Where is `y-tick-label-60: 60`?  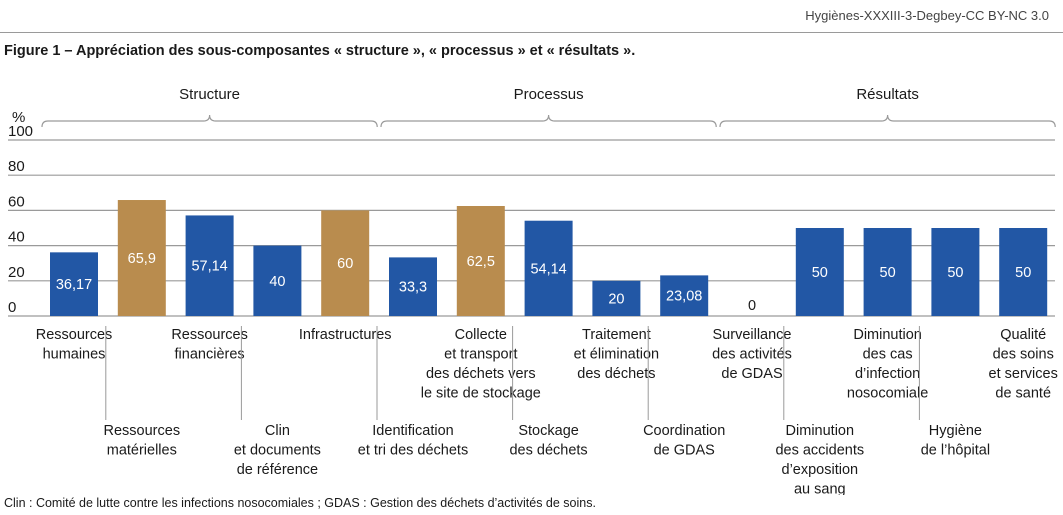
y-tick-label-60: 60 is located at coordinates (16, 201).